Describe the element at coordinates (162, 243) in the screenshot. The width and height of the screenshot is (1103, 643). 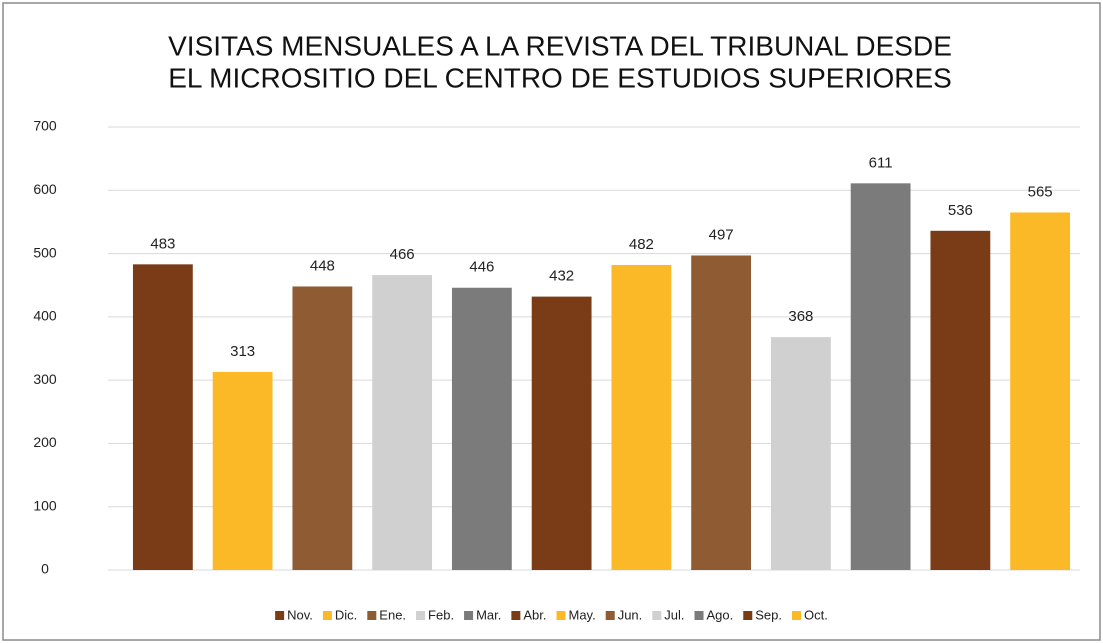
I see `data-label: 483` at that location.